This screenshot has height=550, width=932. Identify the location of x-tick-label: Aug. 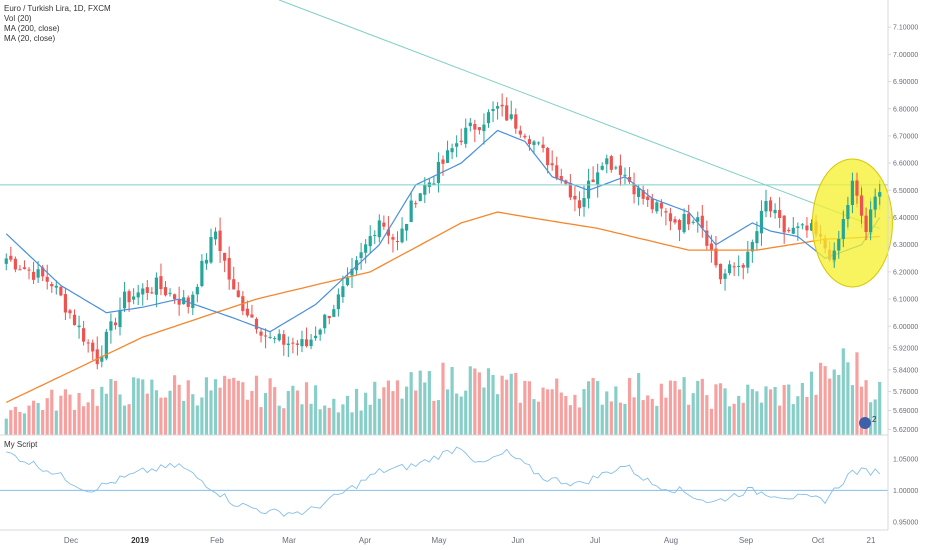
(671, 540).